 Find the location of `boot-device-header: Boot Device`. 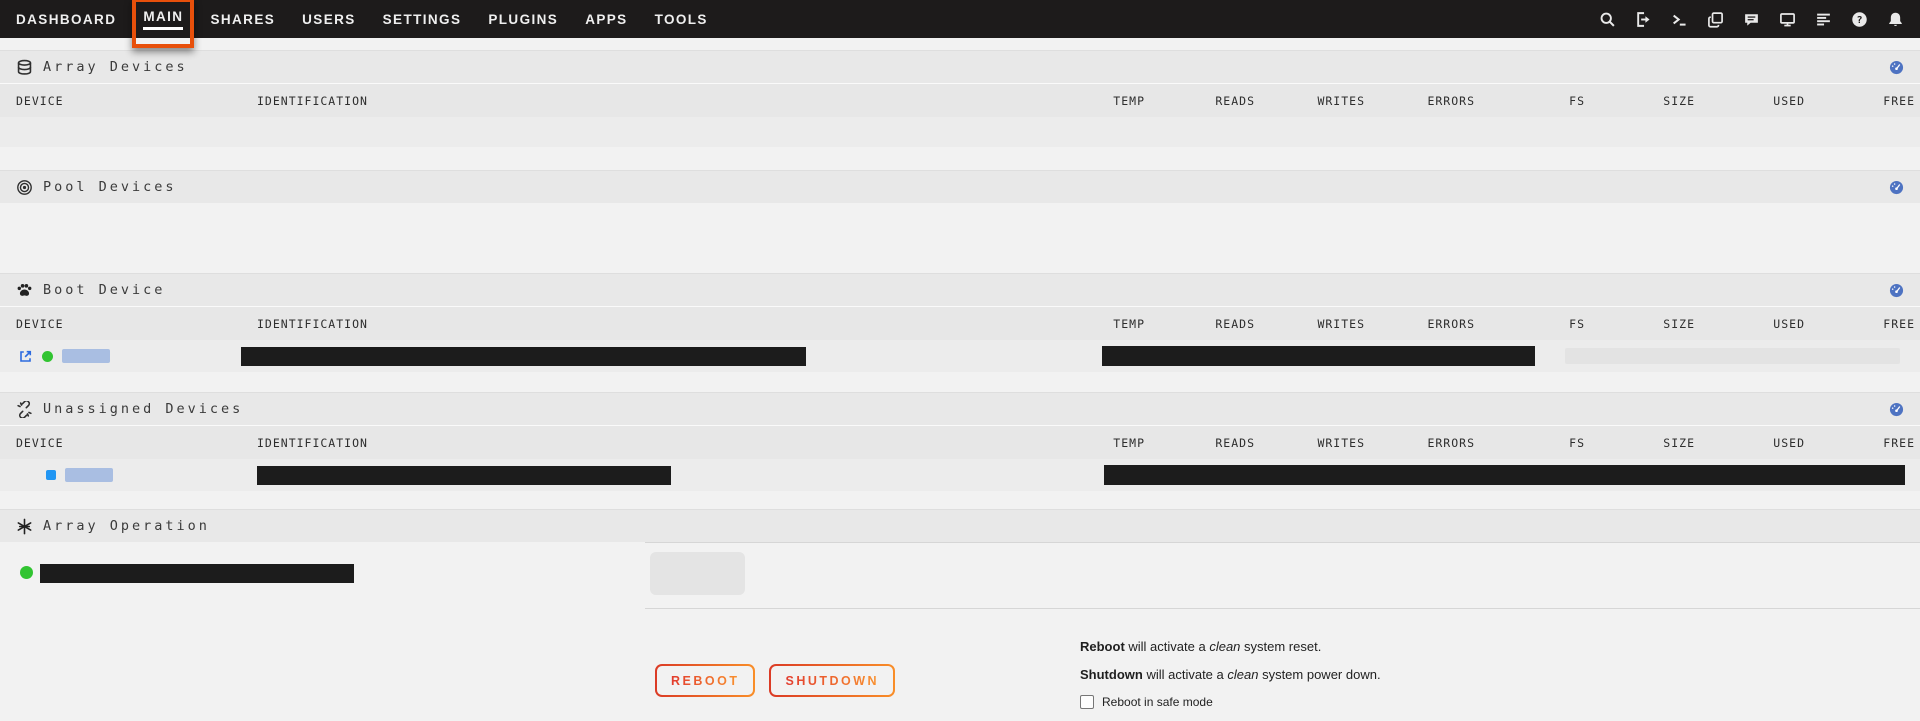

boot-device-header: Boot Device is located at coordinates (960, 289).